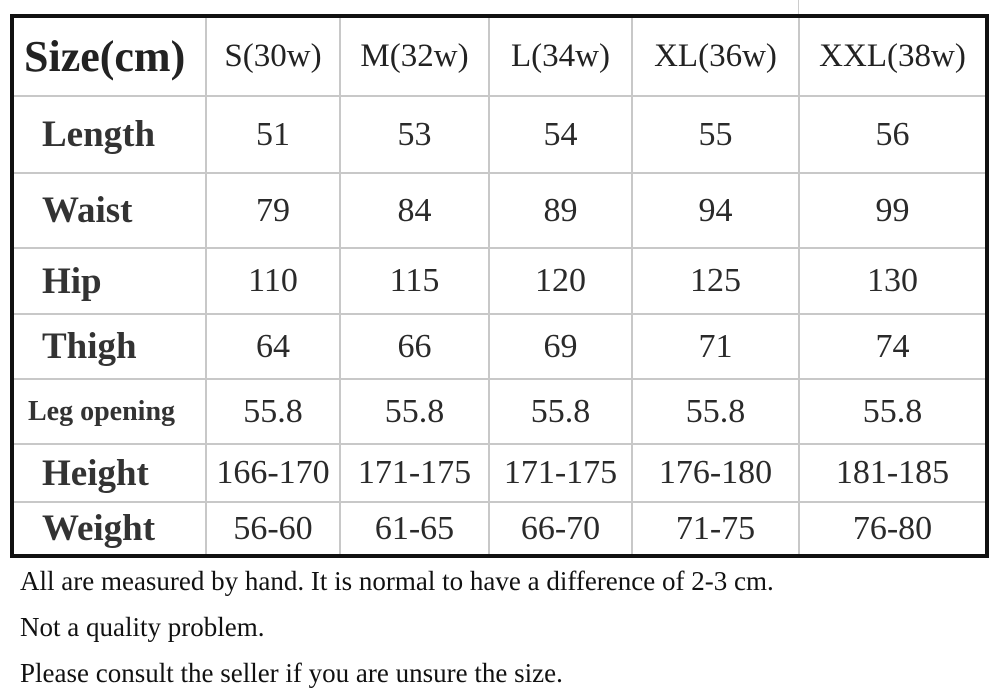  I want to click on table-row-length: Length 51 53 54 55 56, so click(499, 134).